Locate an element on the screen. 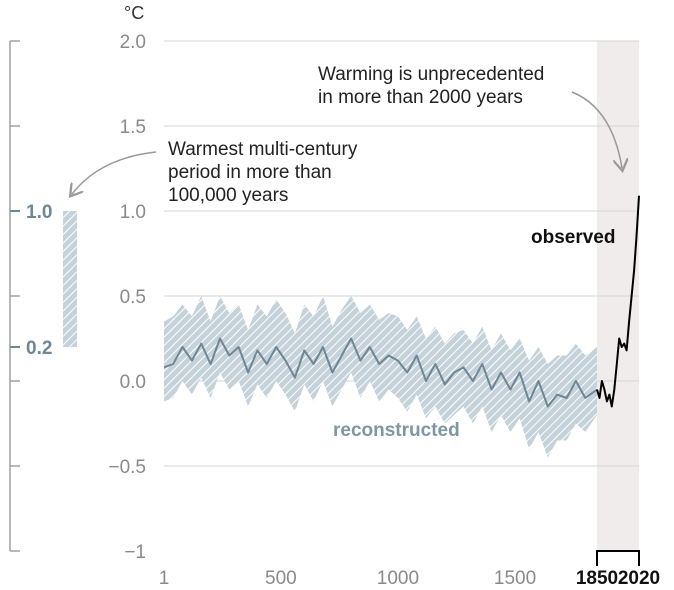  observed-label: observed is located at coordinates (573, 237).